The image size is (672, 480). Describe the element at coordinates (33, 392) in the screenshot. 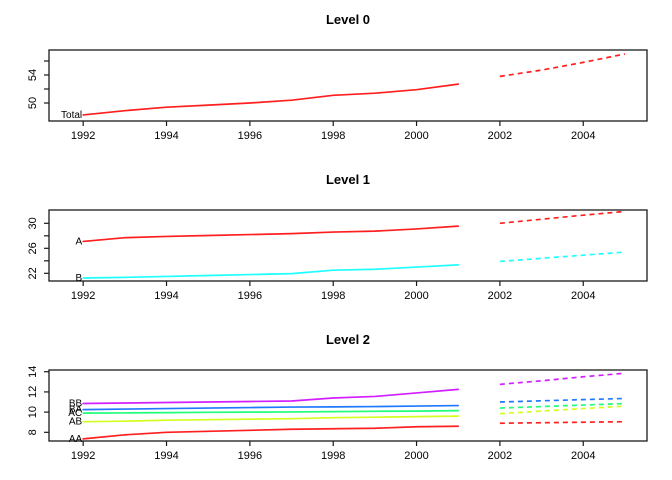

I see `y-tick-label: 12` at that location.